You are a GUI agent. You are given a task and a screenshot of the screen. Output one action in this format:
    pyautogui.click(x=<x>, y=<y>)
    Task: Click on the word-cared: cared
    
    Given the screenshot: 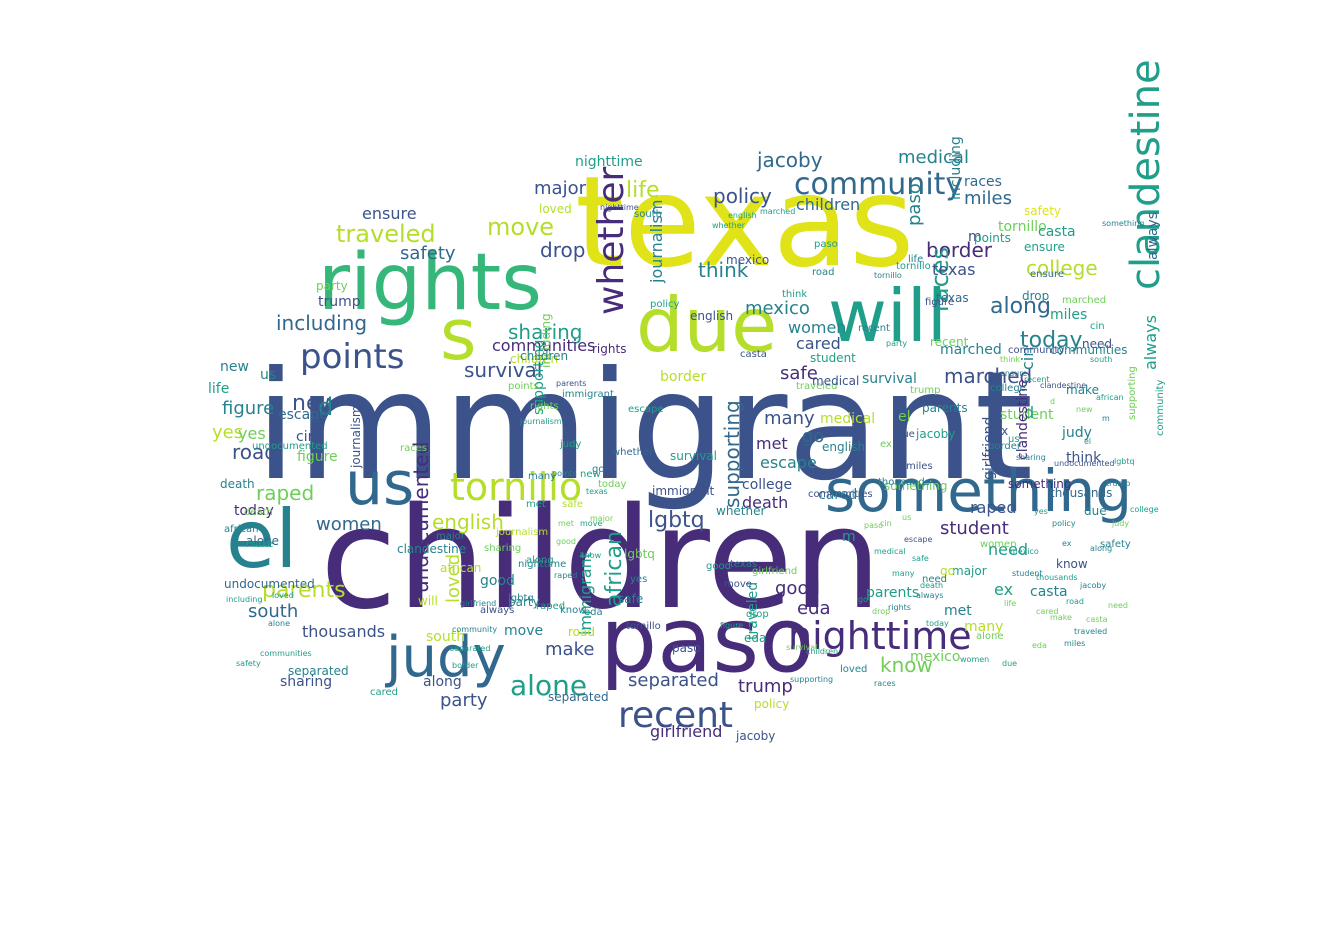 What is the action you would take?
    pyautogui.click(x=384, y=692)
    